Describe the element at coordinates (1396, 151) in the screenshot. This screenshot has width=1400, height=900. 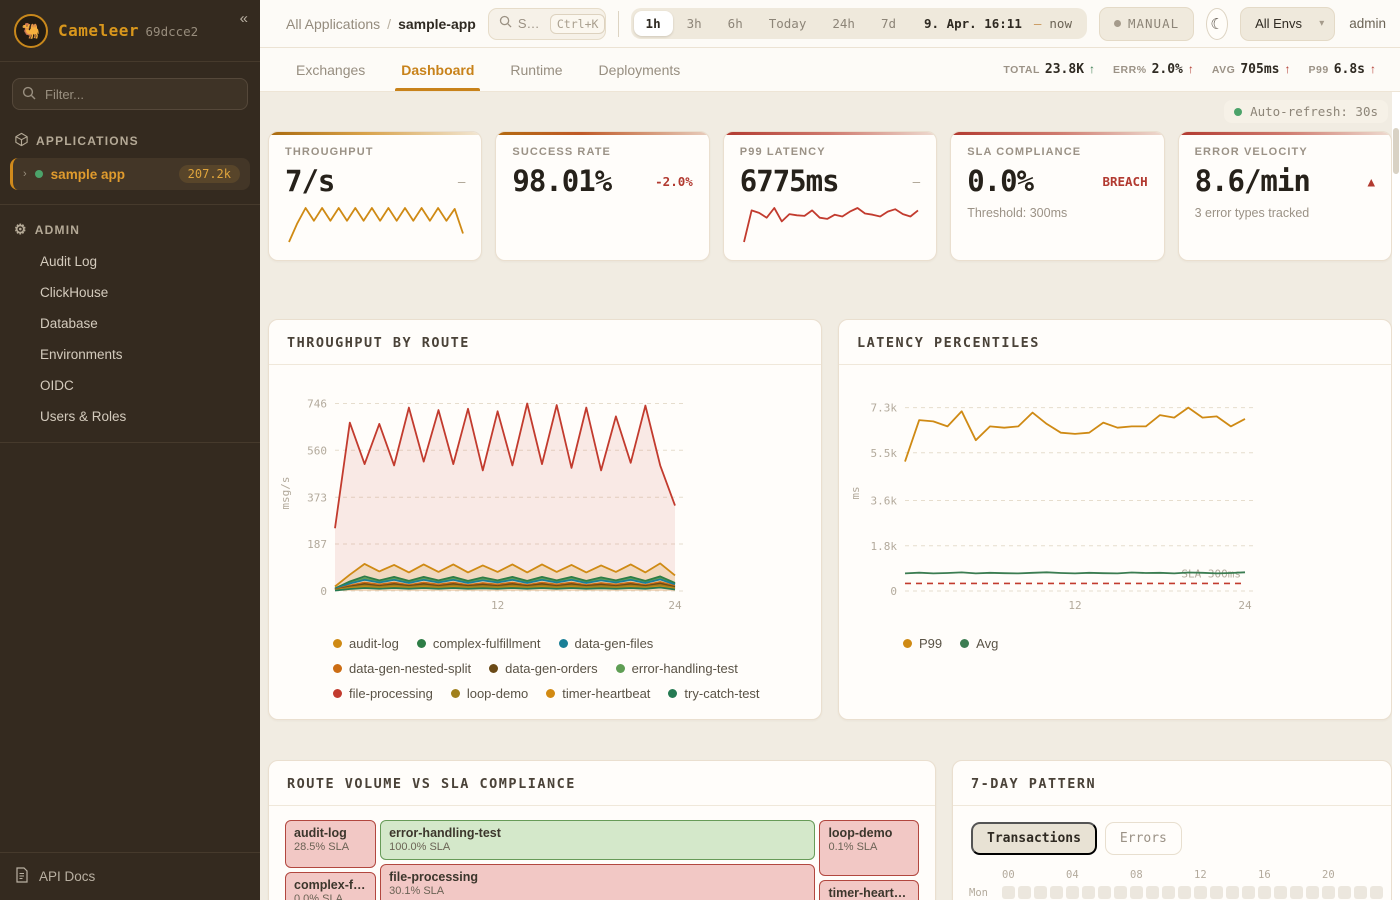
I see `scrollbar-thumb` at that location.